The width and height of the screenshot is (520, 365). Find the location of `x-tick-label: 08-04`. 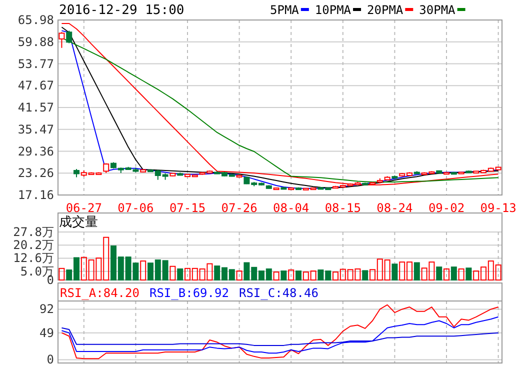

x-tick-label: 08-04 is located at coordinates (291, 208).